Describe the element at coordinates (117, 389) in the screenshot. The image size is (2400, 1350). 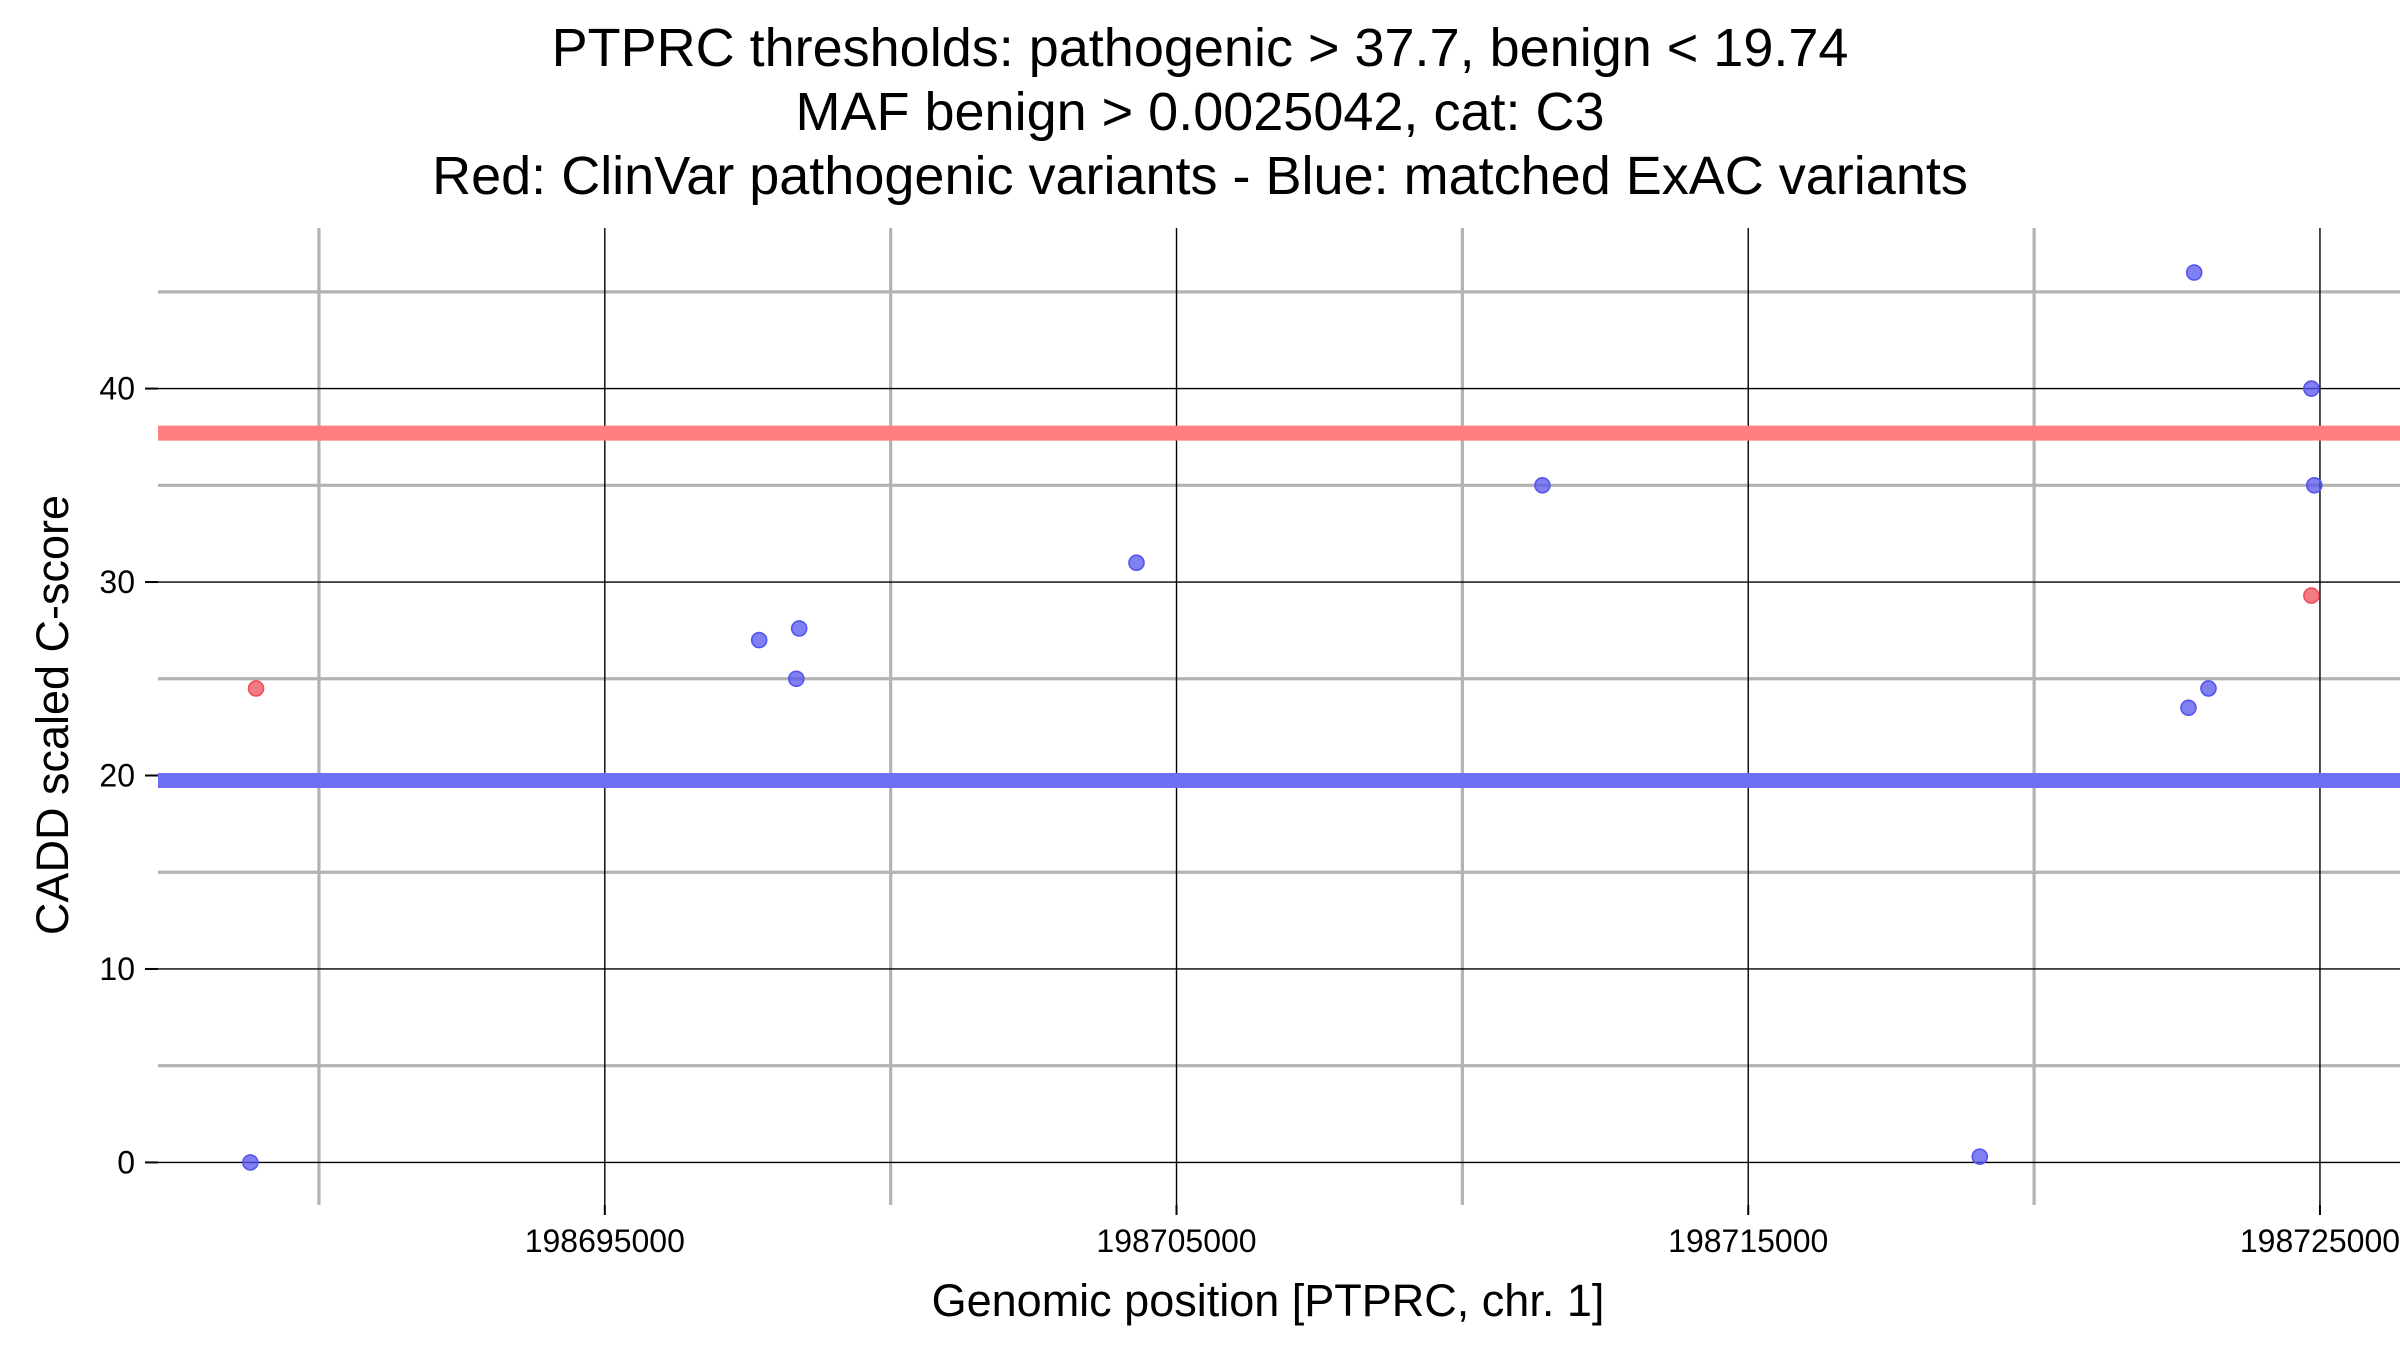
I see `y-tick-label: 40` at that location.